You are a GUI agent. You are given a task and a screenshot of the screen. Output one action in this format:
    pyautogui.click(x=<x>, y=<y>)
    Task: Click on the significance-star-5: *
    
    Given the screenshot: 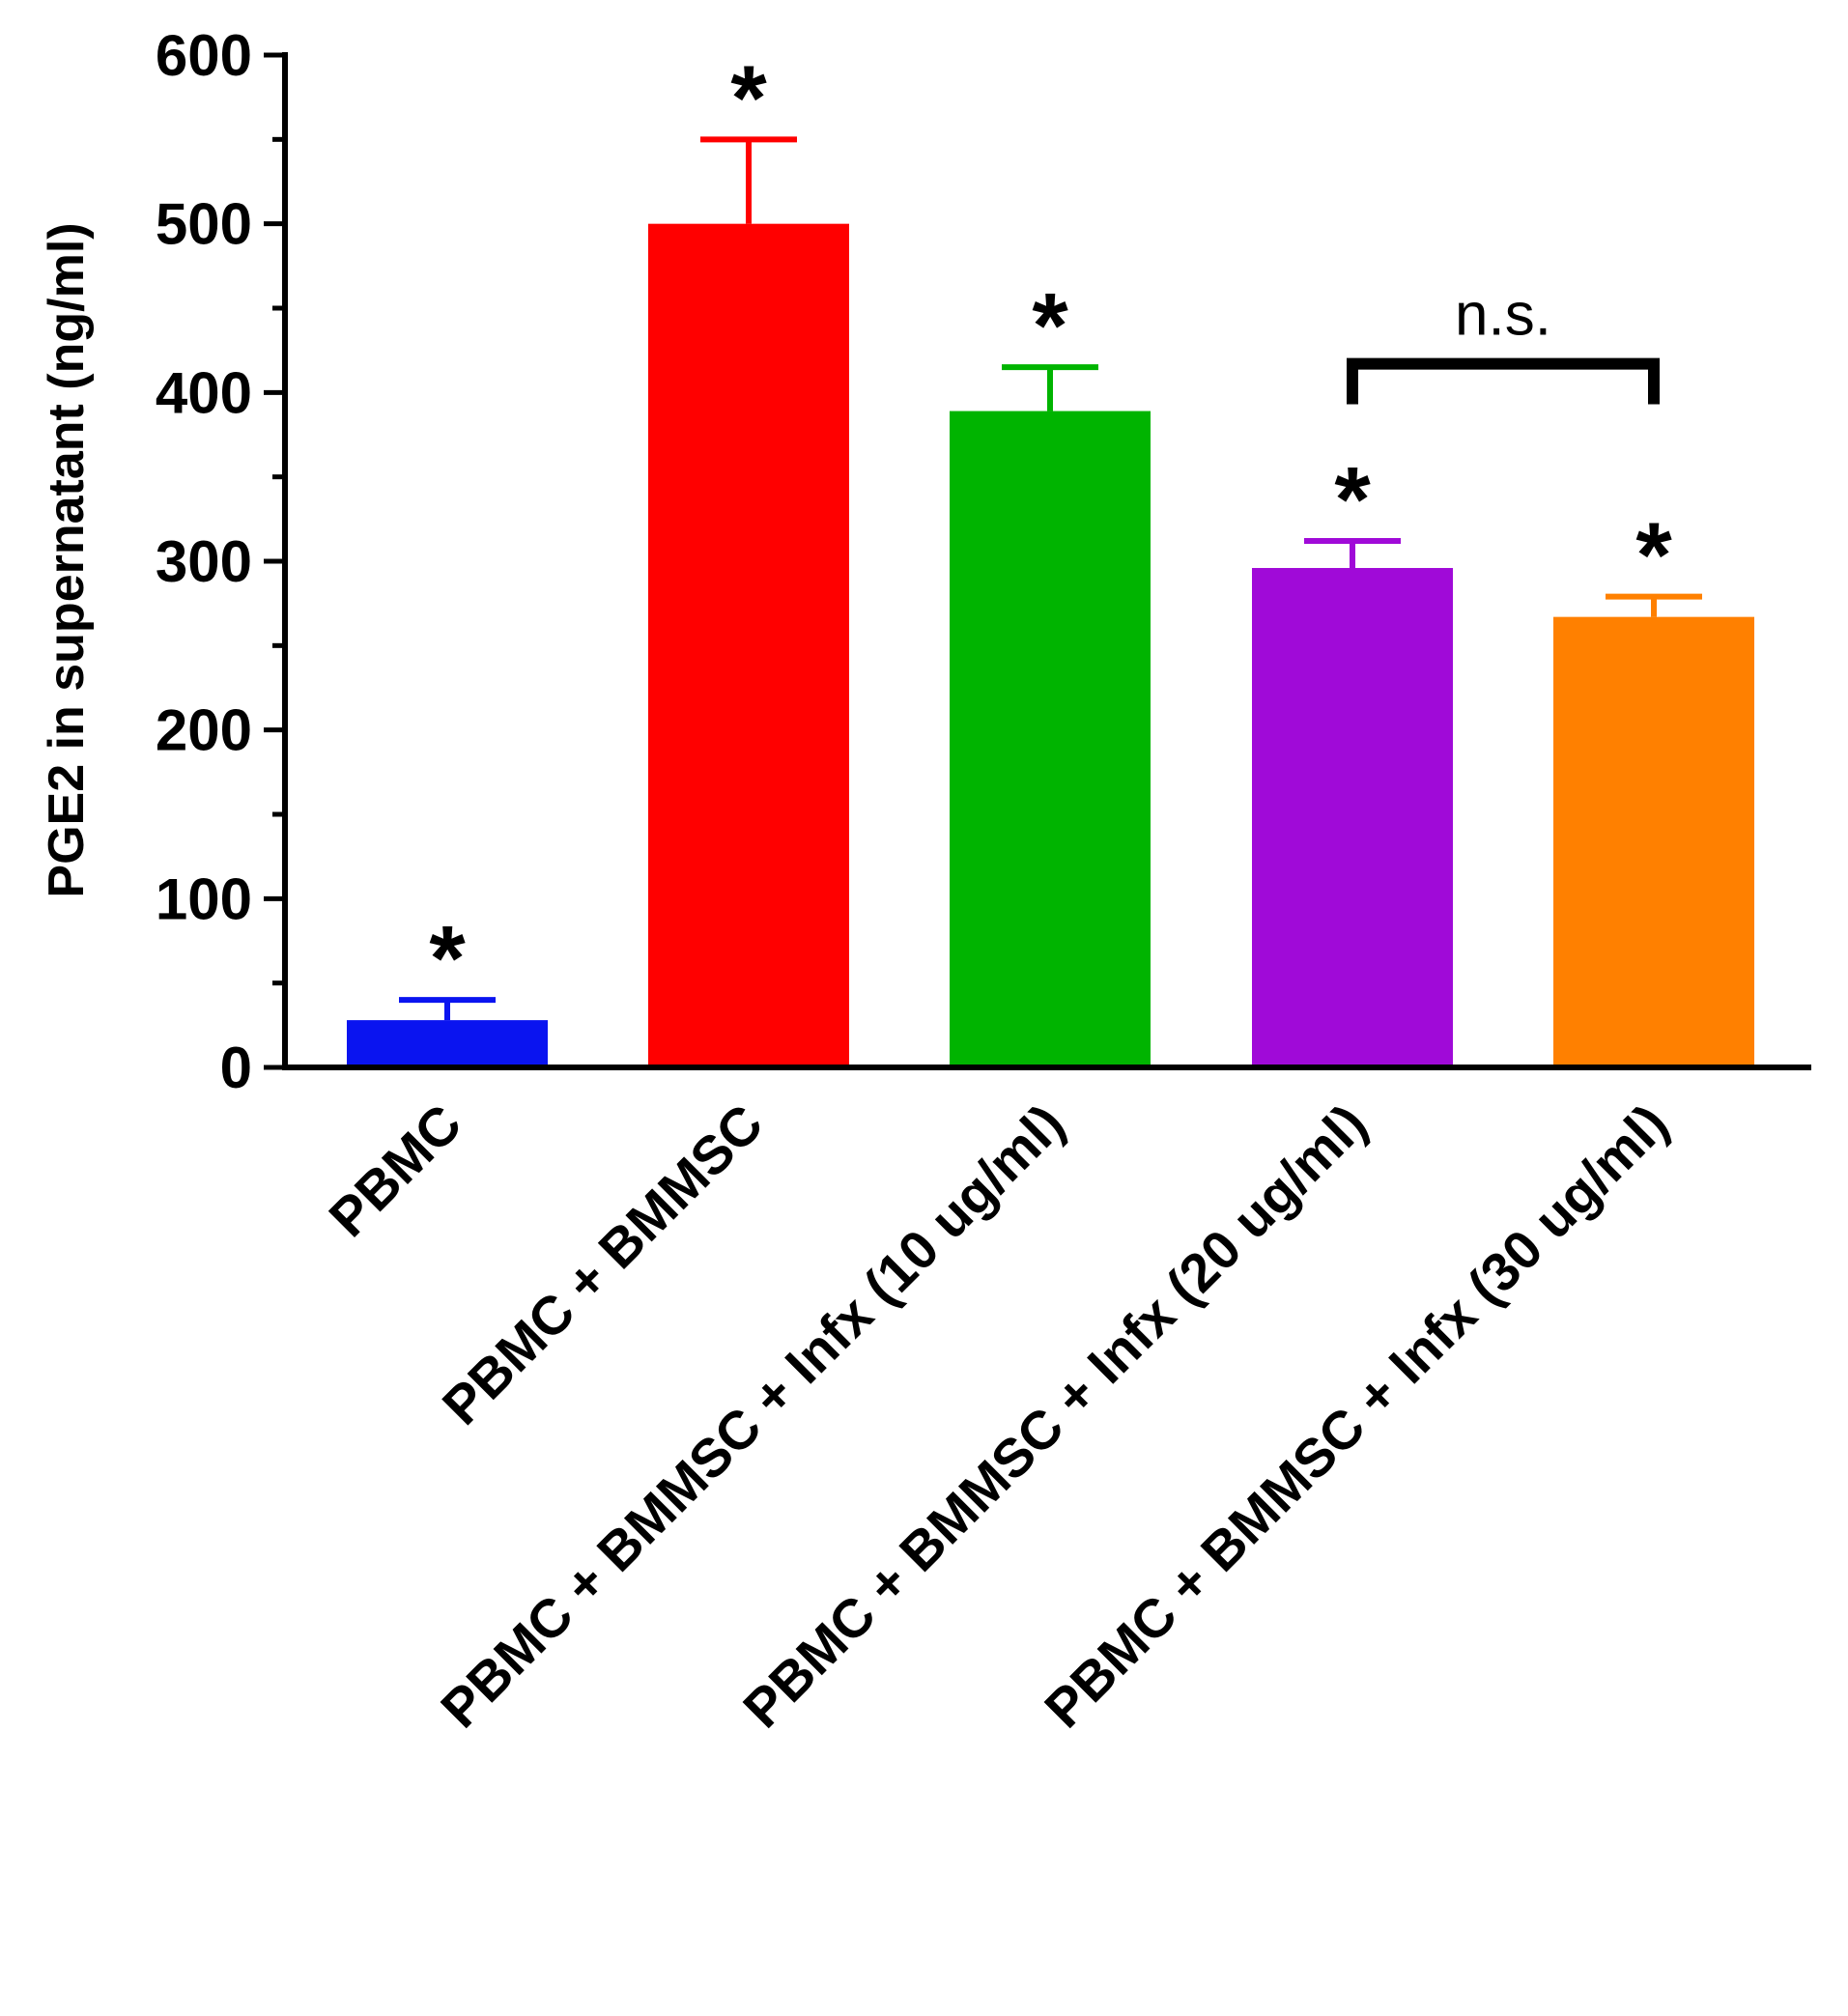 What is the action you would take?
    pyautogui.click(x=1653, y=556)
    